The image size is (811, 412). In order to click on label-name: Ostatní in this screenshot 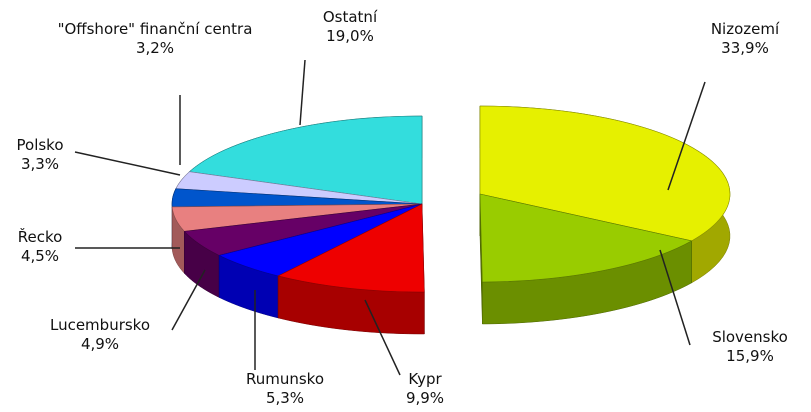, I will do `click(350, 17)`.